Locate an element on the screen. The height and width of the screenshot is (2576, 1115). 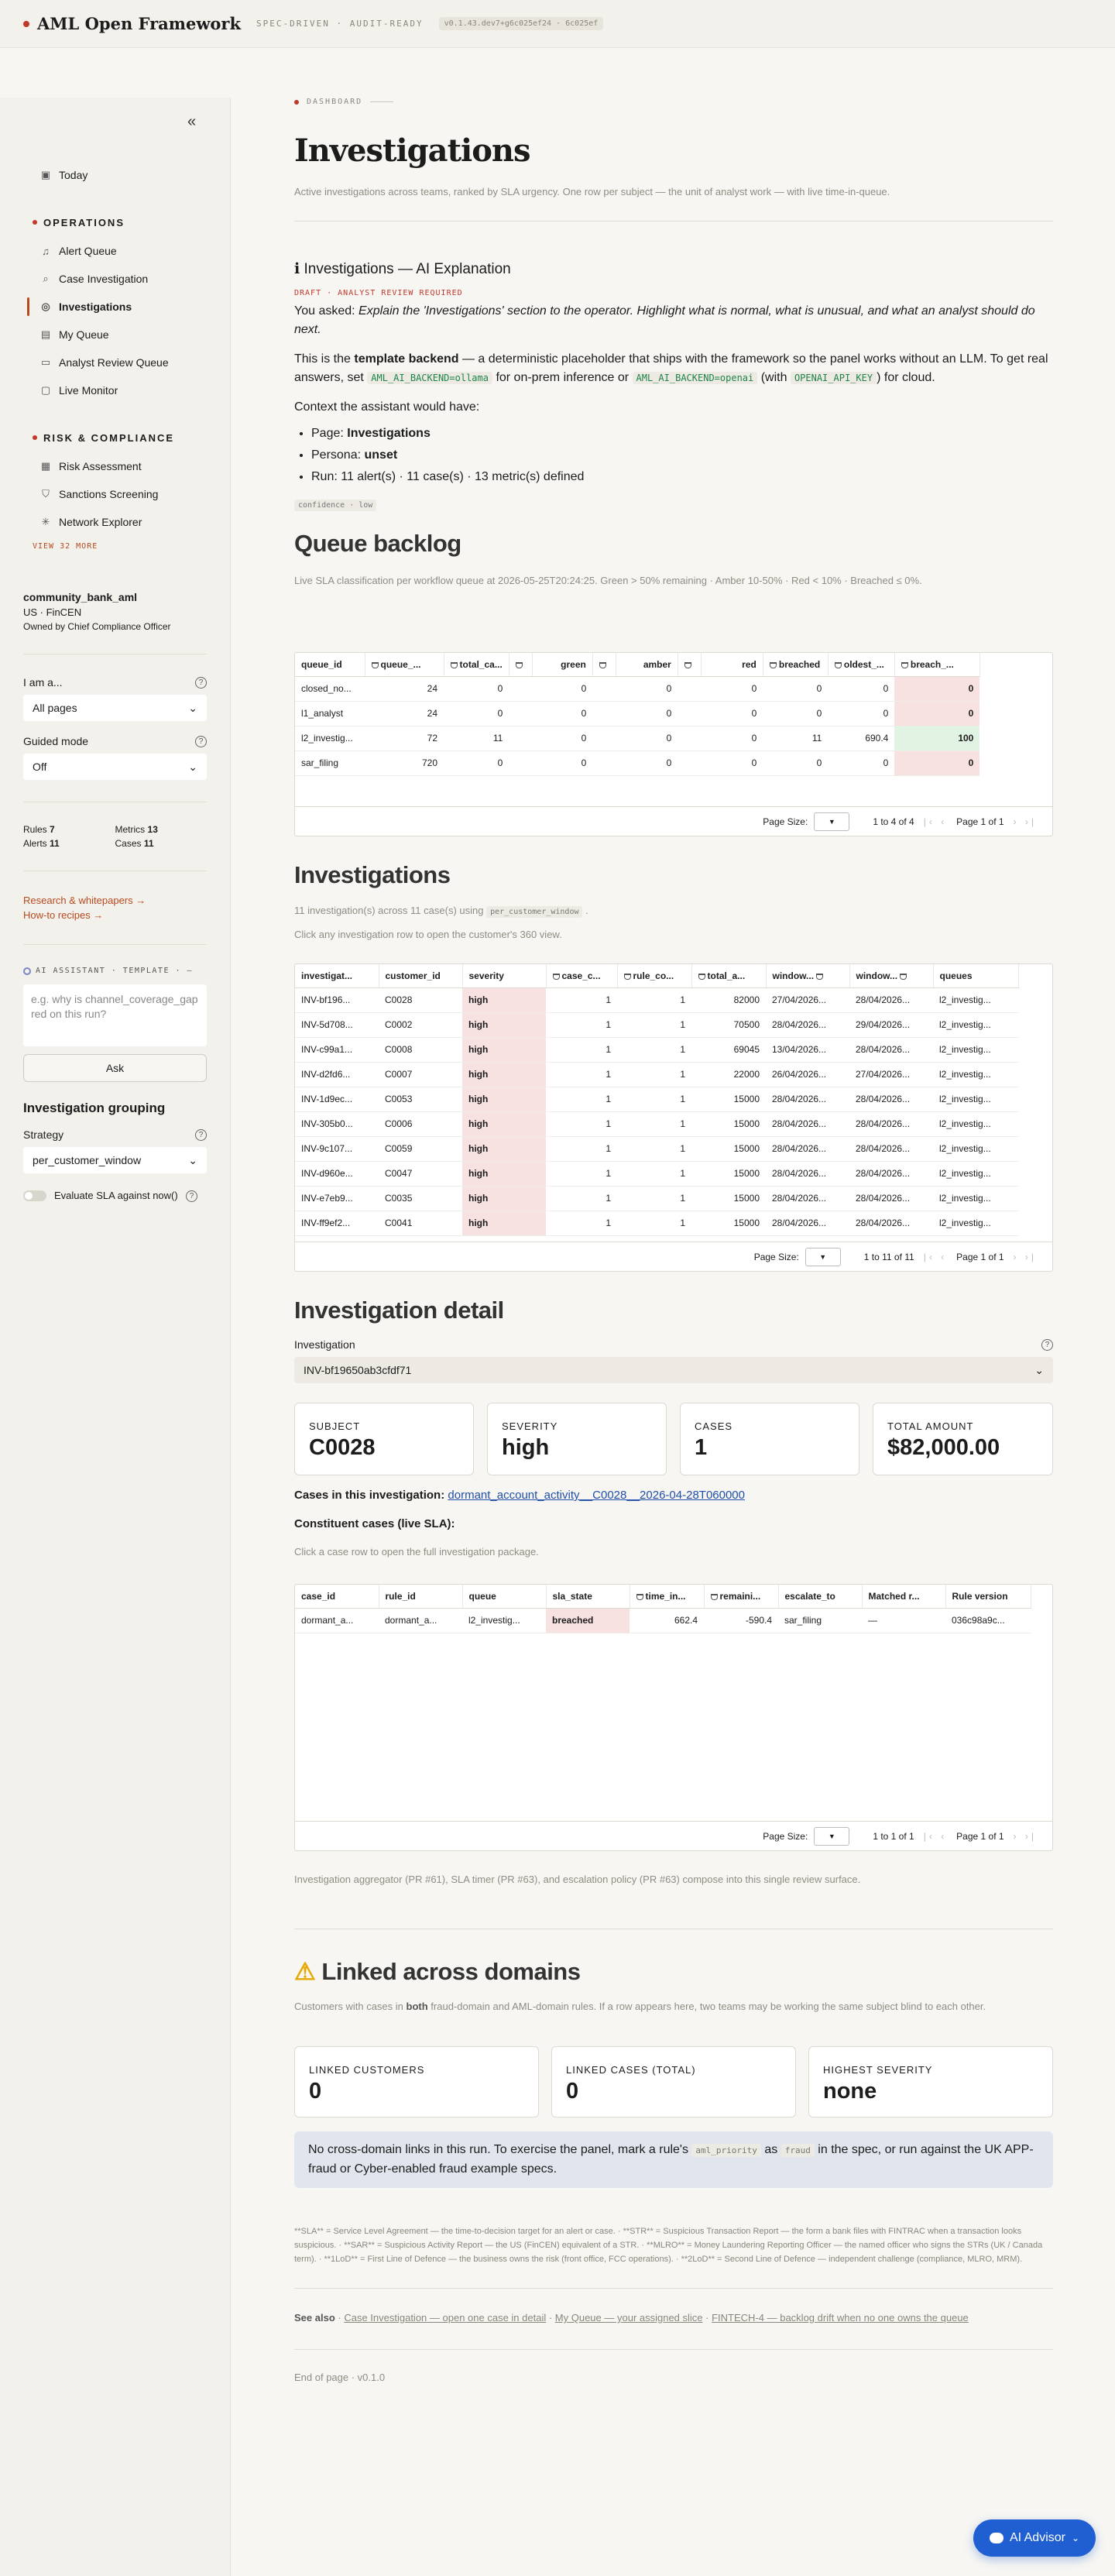
brand-title: AML Open Framework is located at coordinates (139, 23).